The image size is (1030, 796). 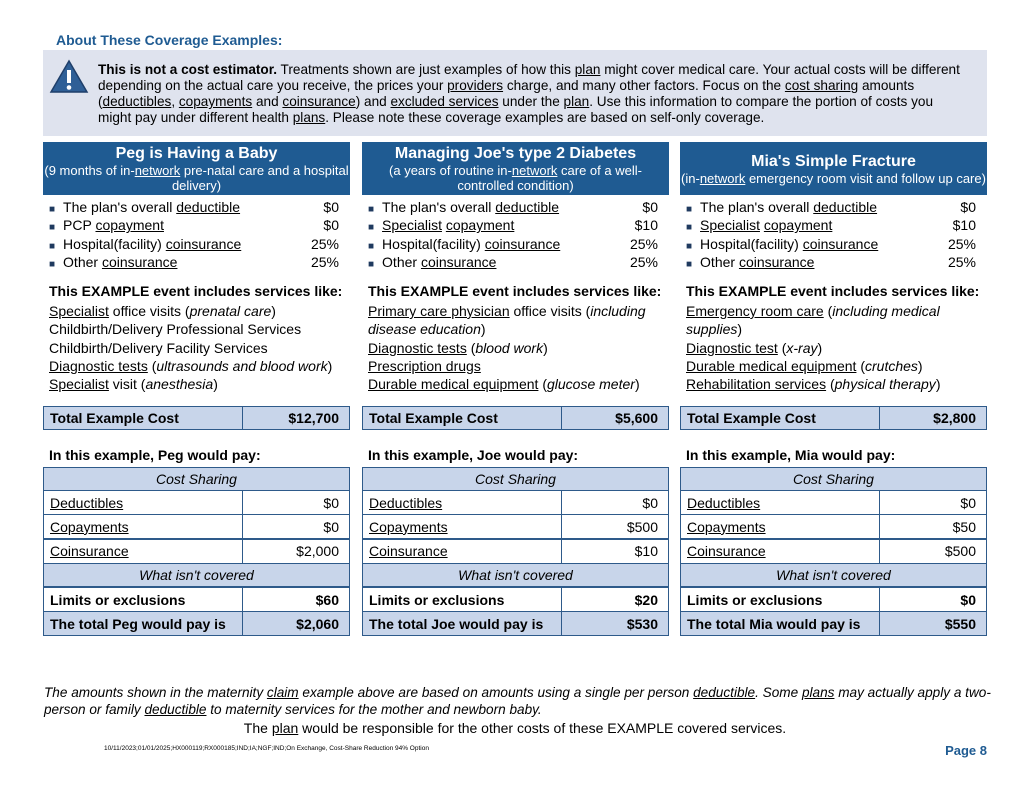 What do you see at coordinates (513, 366) in the screenshot?
I see `service-item: Prescription drugs` at bounding box center [513, 366].